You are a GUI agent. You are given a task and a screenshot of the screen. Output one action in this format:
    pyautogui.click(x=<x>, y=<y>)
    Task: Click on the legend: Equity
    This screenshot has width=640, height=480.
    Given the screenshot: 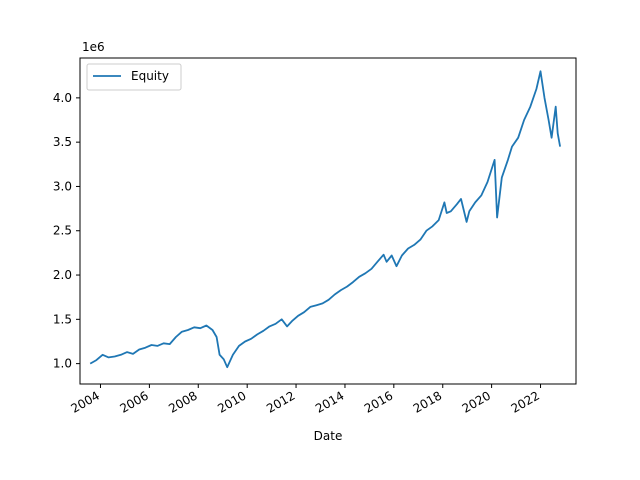 What is the action you would take?
    pyautogui.click(x=134, y=77)
    